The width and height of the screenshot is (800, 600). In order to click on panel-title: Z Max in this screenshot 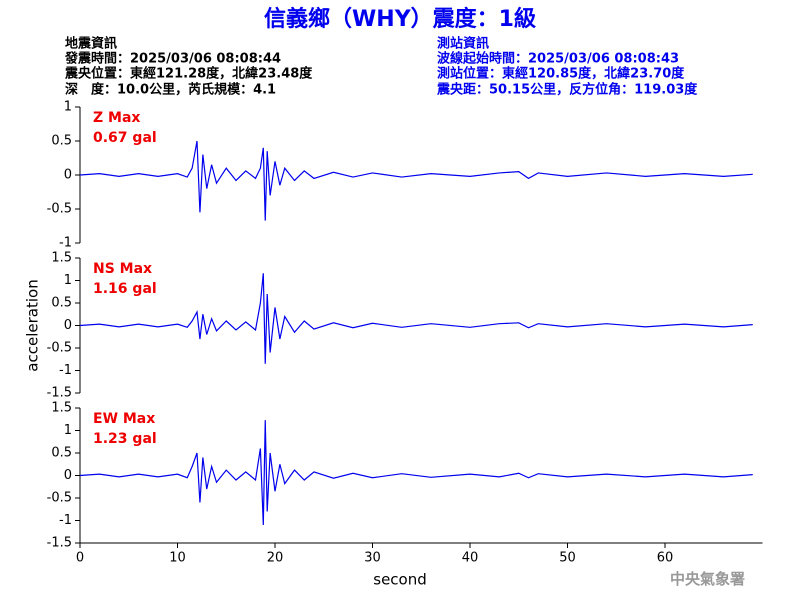, I will do `click(116, 118)`.